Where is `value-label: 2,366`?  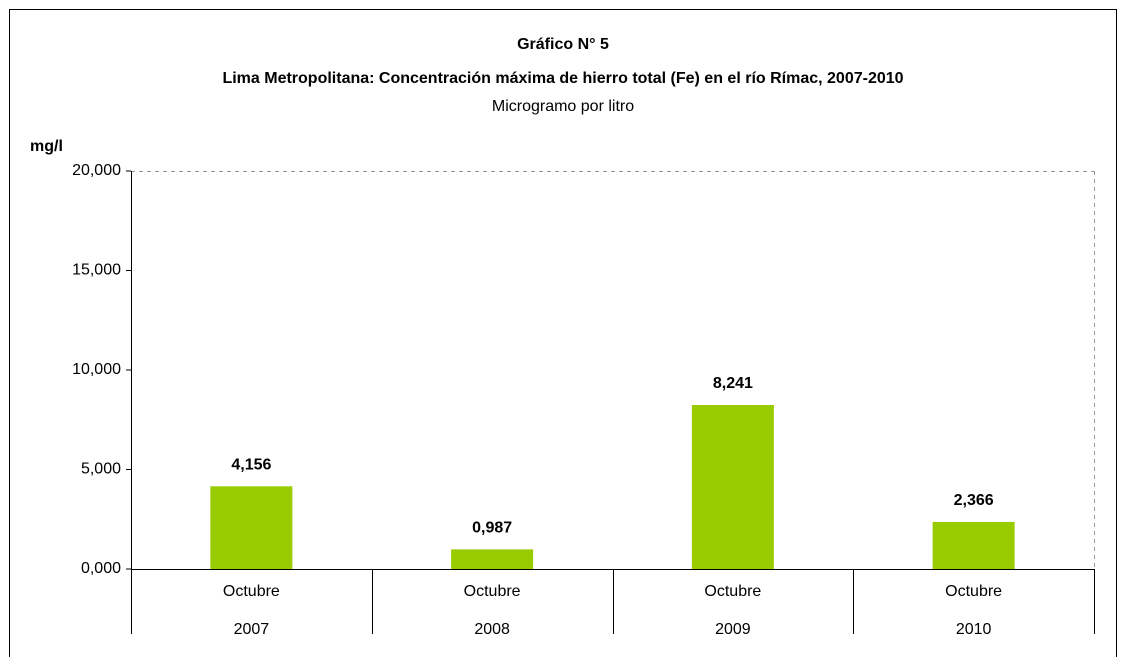 value-label: 2,366 is located at coordinates (974, 500).